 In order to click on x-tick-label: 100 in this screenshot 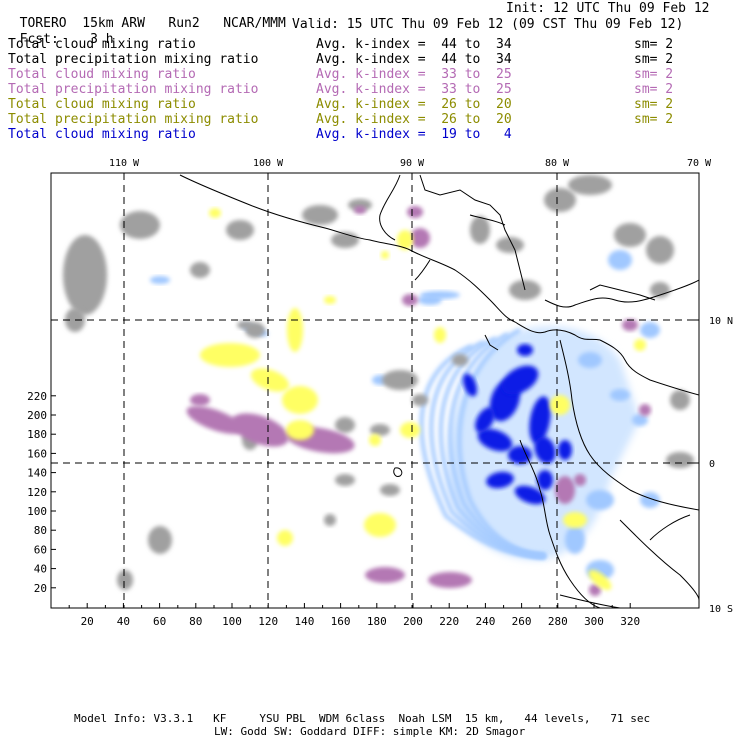, I will do `click(232, 621)`.